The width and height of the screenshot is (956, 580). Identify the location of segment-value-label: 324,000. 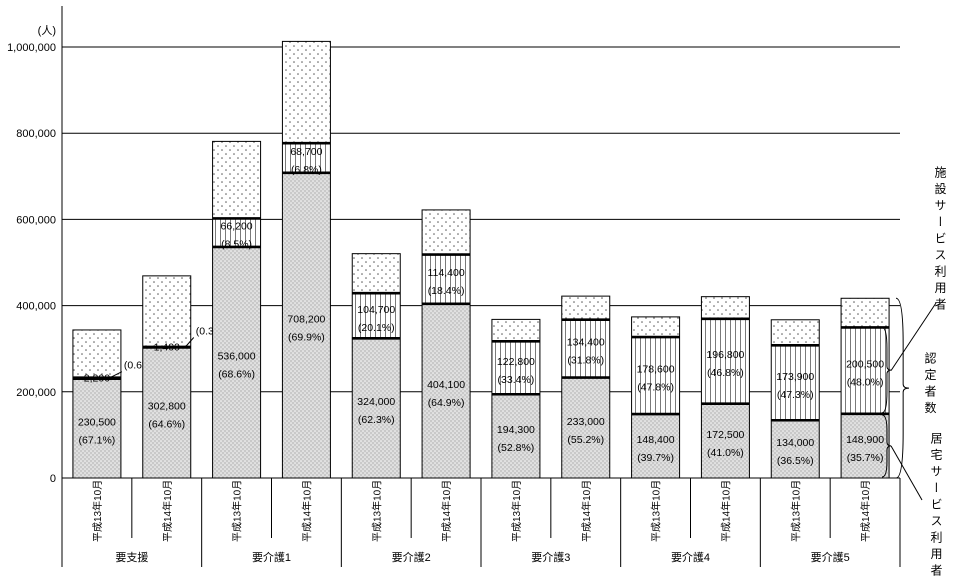
(376, 402).